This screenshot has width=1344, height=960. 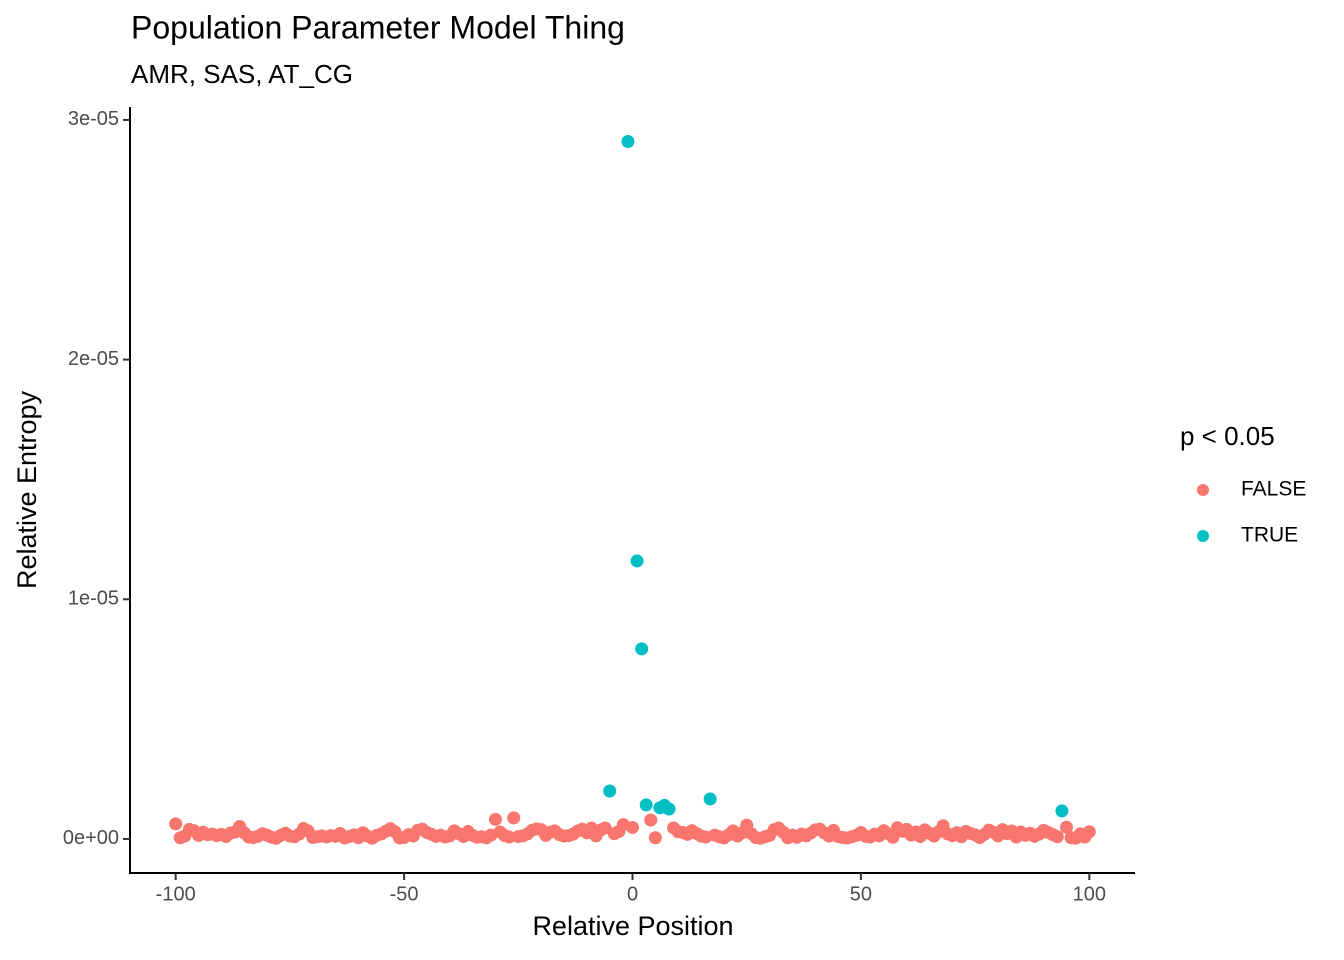 What do you see at coordinates (632, 894) in the screenshot?
I see `x-tick-label: 0` at bounding box center [632, 894].